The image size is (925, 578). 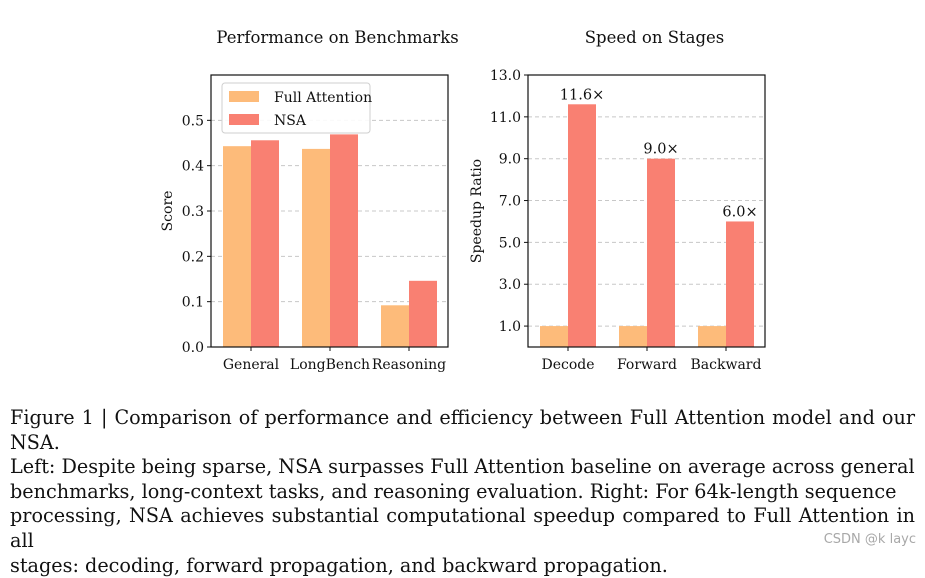 What do you see at coordinates (660, 150) in the screenshot?
I see `right-data-label: 9.0×` at bounding box center [660, 150].